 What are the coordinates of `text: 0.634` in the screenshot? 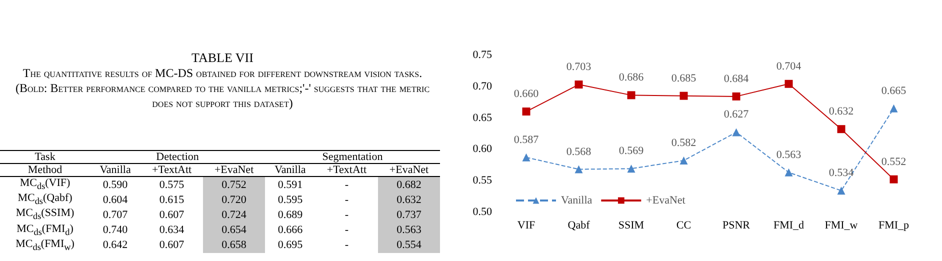 It's located at (172, 230).